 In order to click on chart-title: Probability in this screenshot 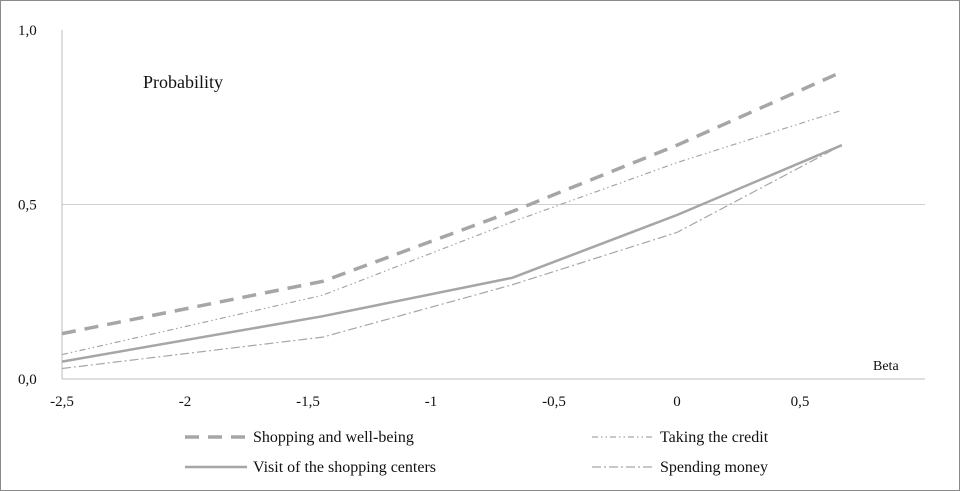, I will do `click(183, 82)`.